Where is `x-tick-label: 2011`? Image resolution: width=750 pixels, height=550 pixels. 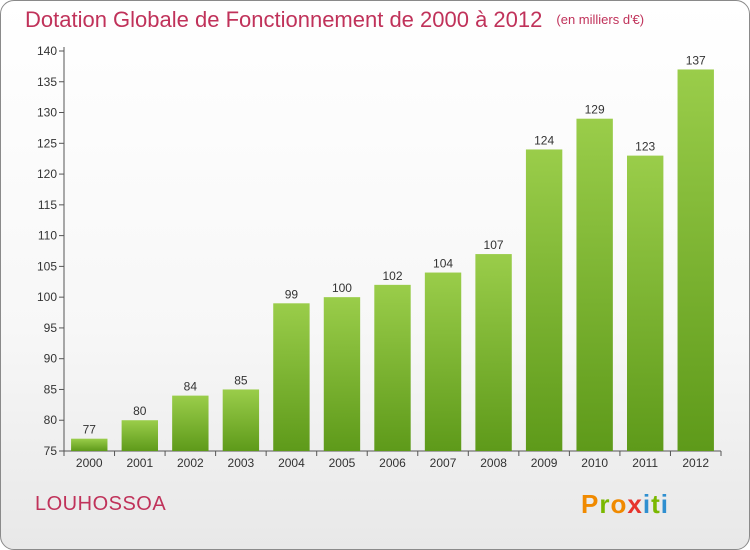
x-tick-label: 2011 is located at coordinates (645, 463).